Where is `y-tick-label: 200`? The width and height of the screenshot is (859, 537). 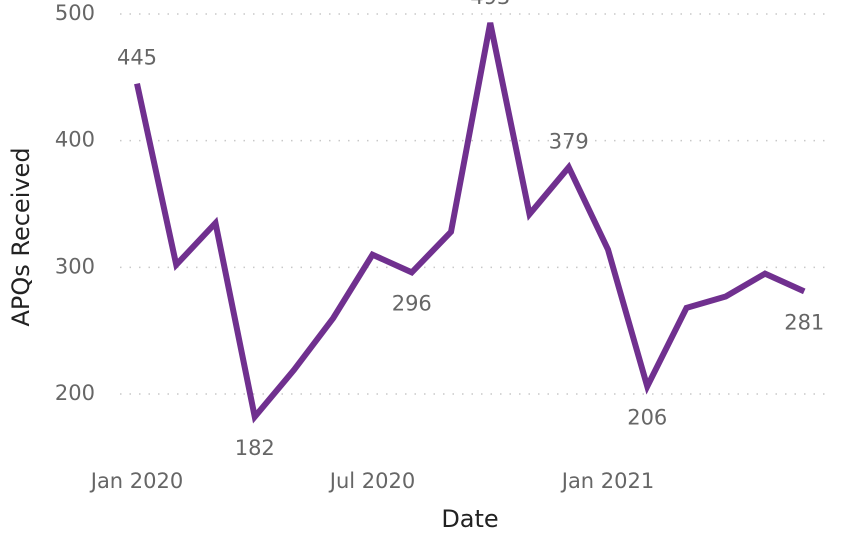 y-tick-label: 200 is located at coordinates (75, 393).